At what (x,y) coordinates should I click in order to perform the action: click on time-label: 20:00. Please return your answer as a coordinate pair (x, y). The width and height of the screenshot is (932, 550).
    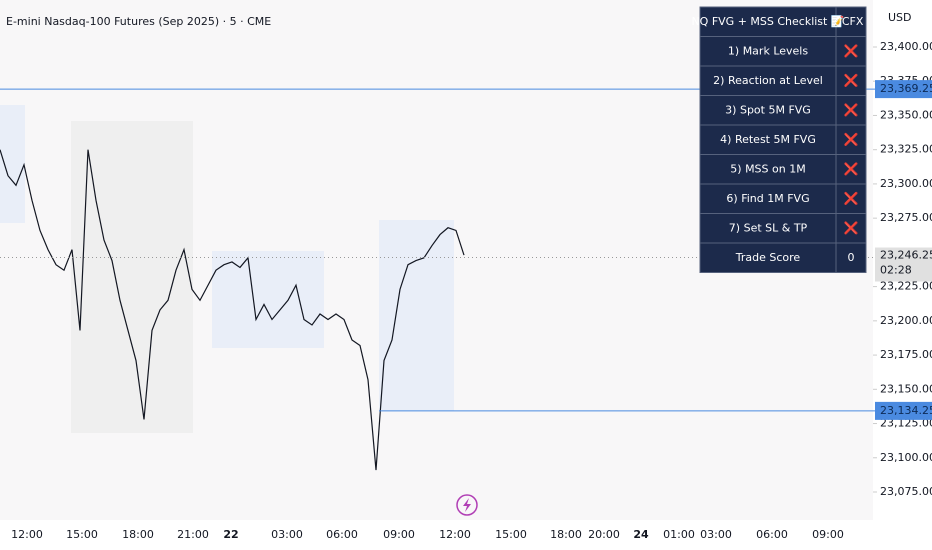
    Looking at the image, I should click on (604, 534).